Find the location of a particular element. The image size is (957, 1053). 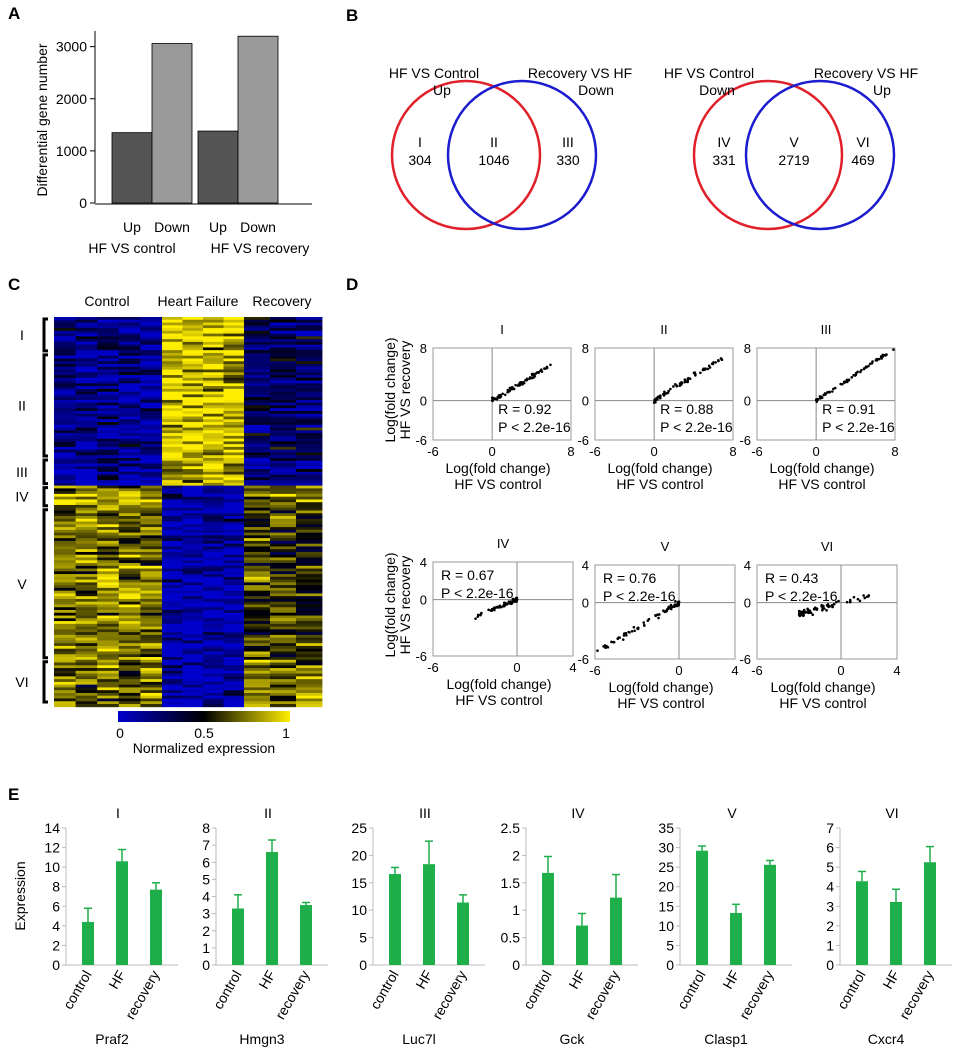

subplot-frame is located at coordinates (503, 609).